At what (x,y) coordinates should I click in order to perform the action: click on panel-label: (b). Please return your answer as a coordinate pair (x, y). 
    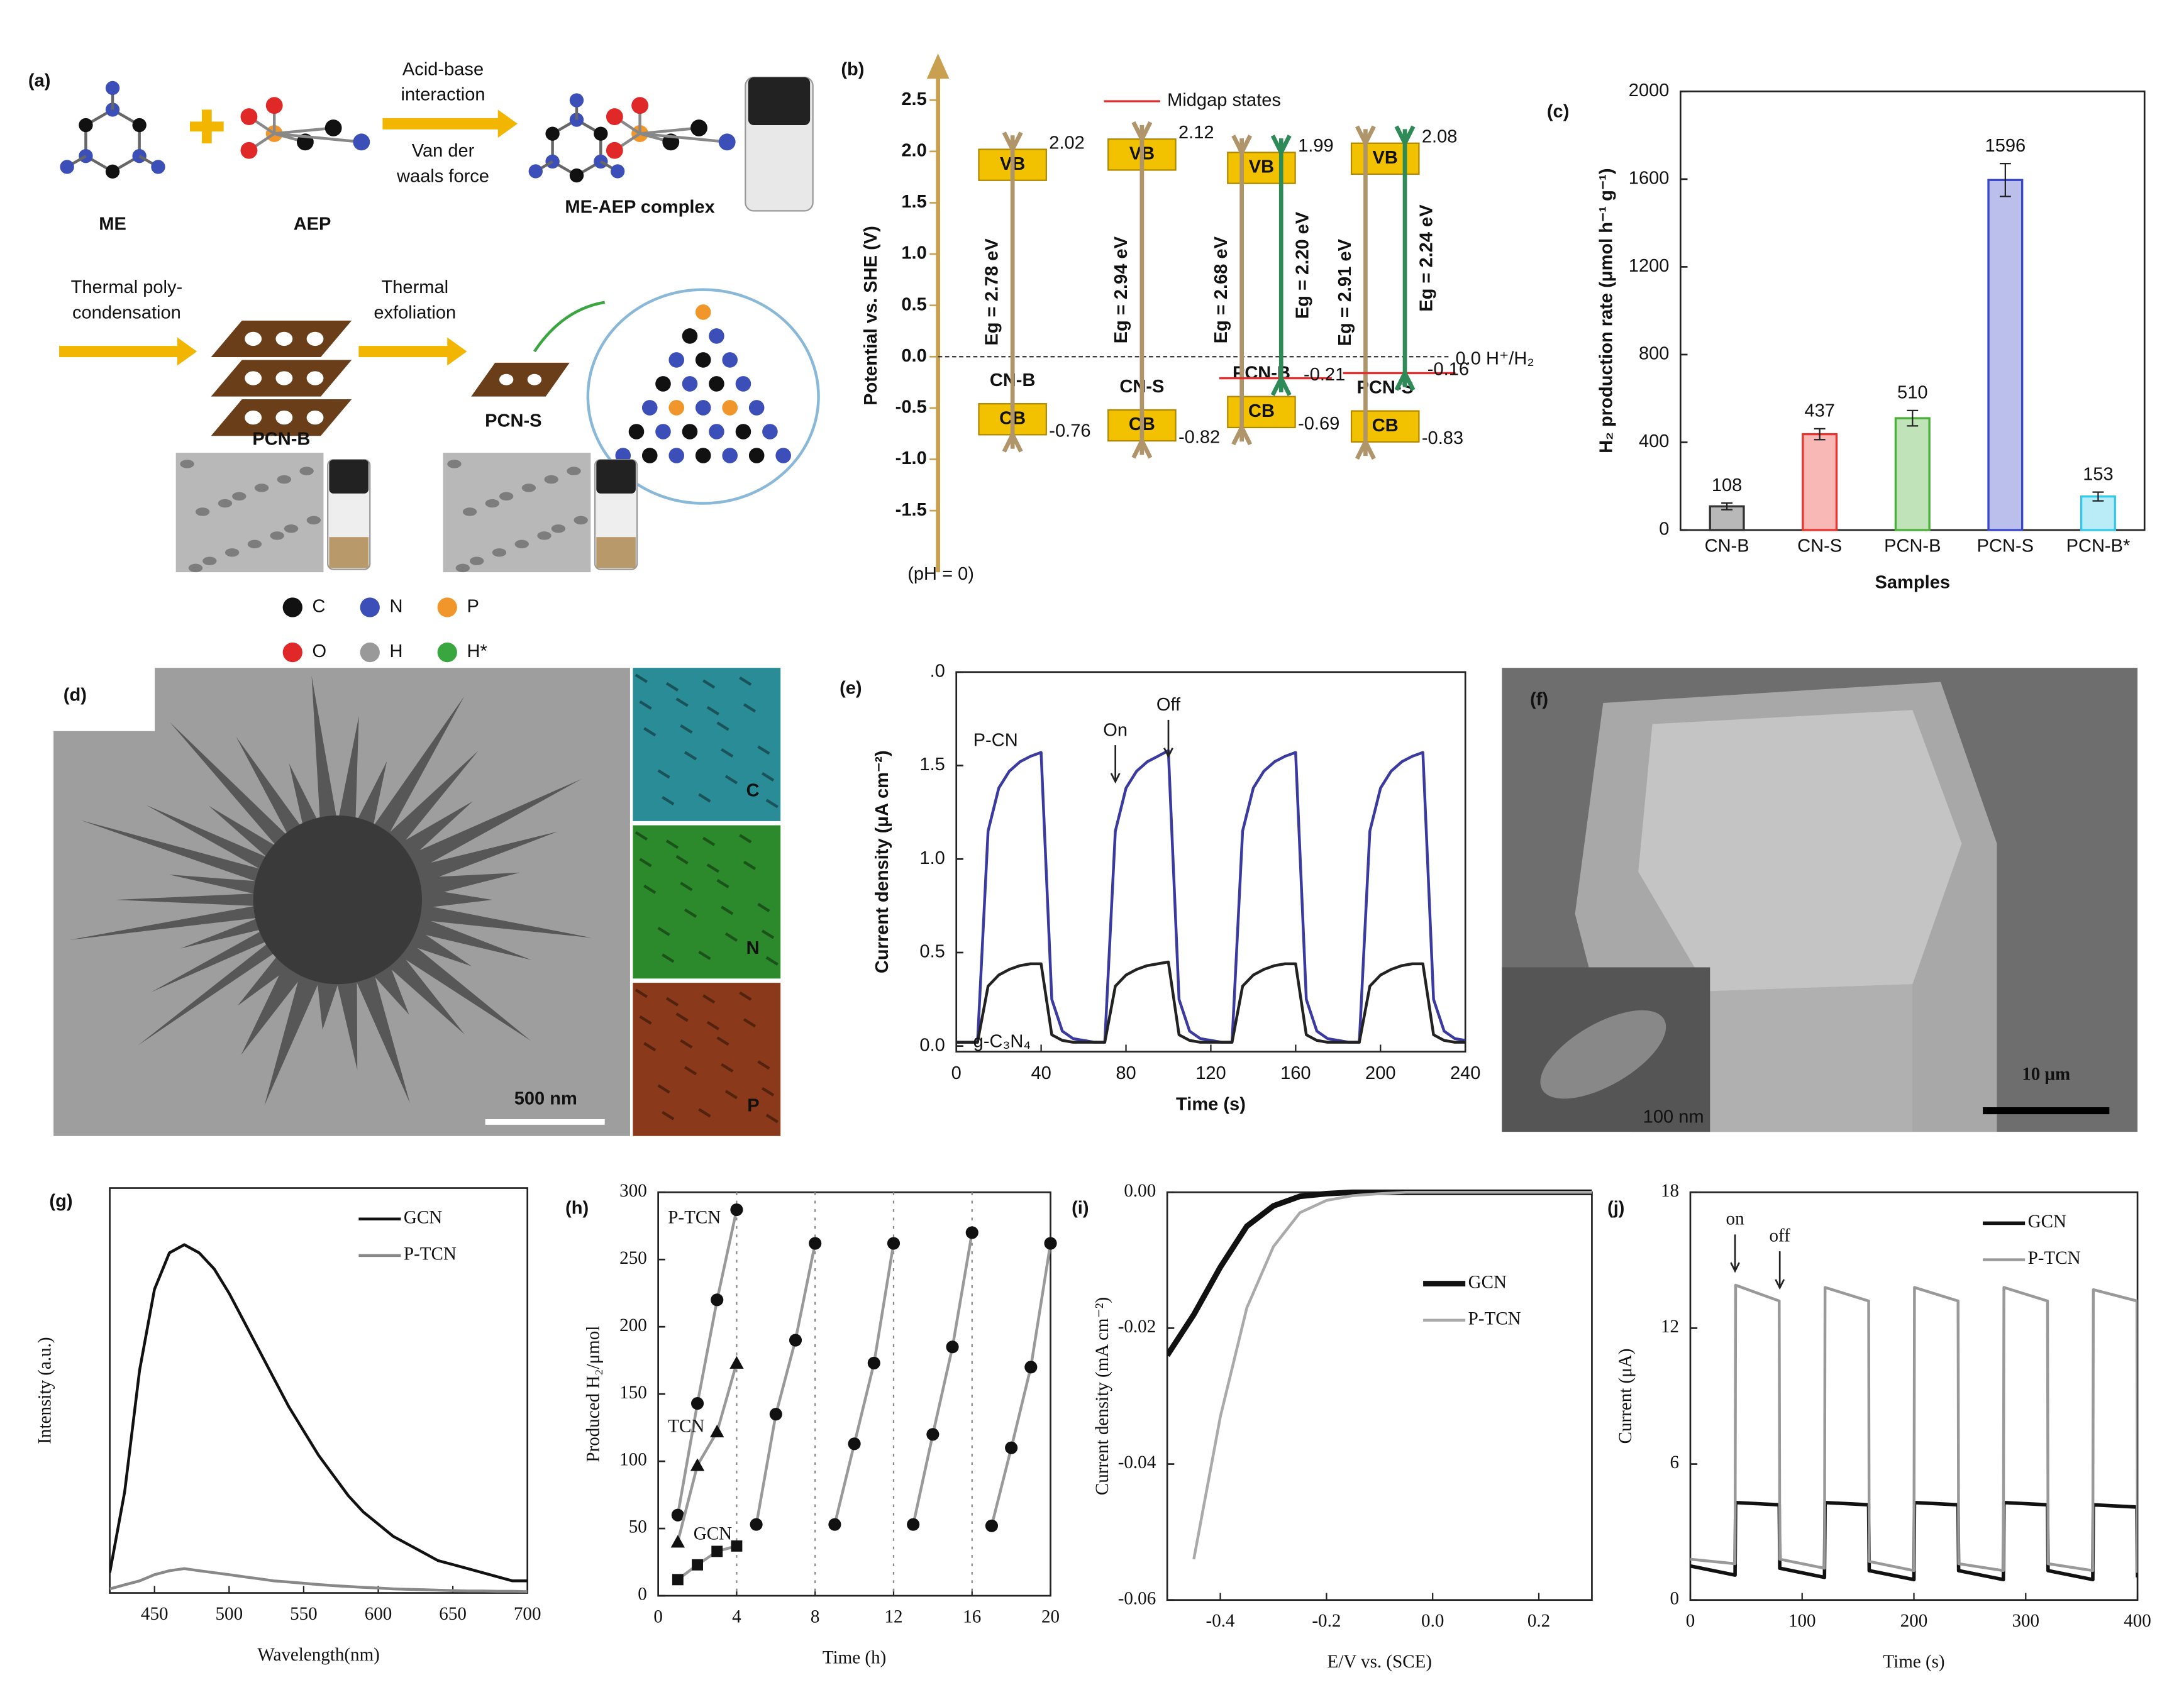
    Looking at the image, I should click on (852, 69).